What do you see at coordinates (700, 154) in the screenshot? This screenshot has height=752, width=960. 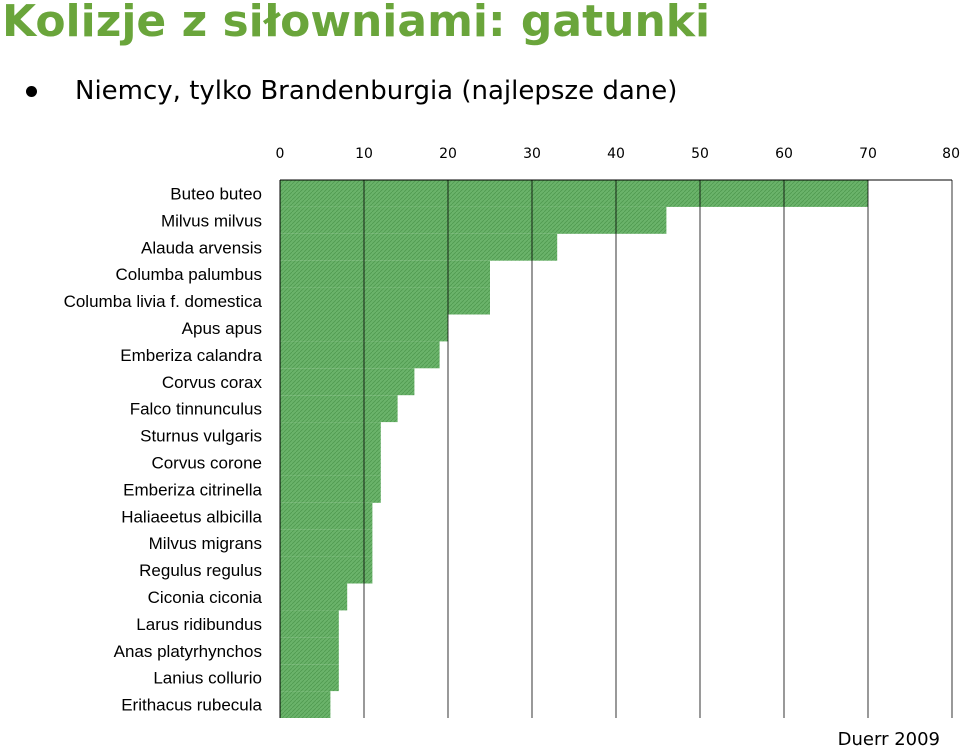 I see `x-tick-label: 50` at bounding box center [700, 154].